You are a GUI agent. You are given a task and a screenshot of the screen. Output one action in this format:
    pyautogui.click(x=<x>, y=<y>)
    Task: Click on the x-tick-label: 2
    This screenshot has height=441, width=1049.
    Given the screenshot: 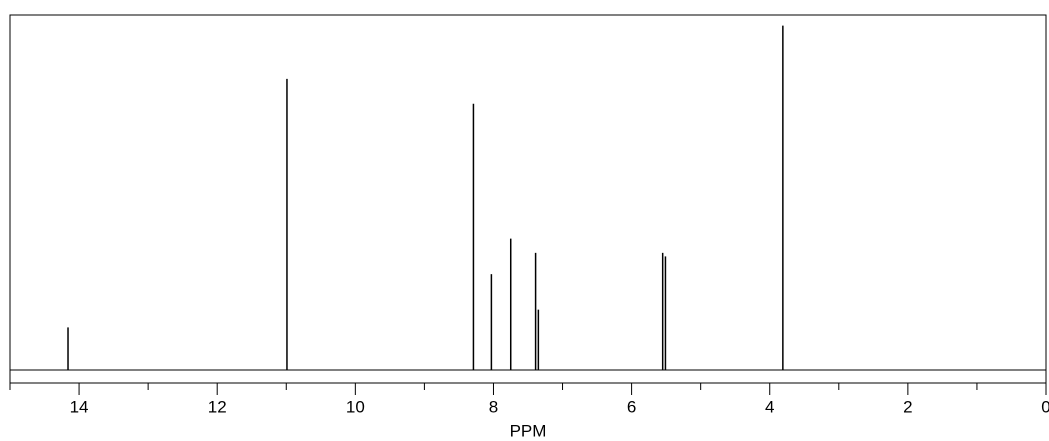 What is the action you would take?
    pyautogui.click(x=907, y=406)
    